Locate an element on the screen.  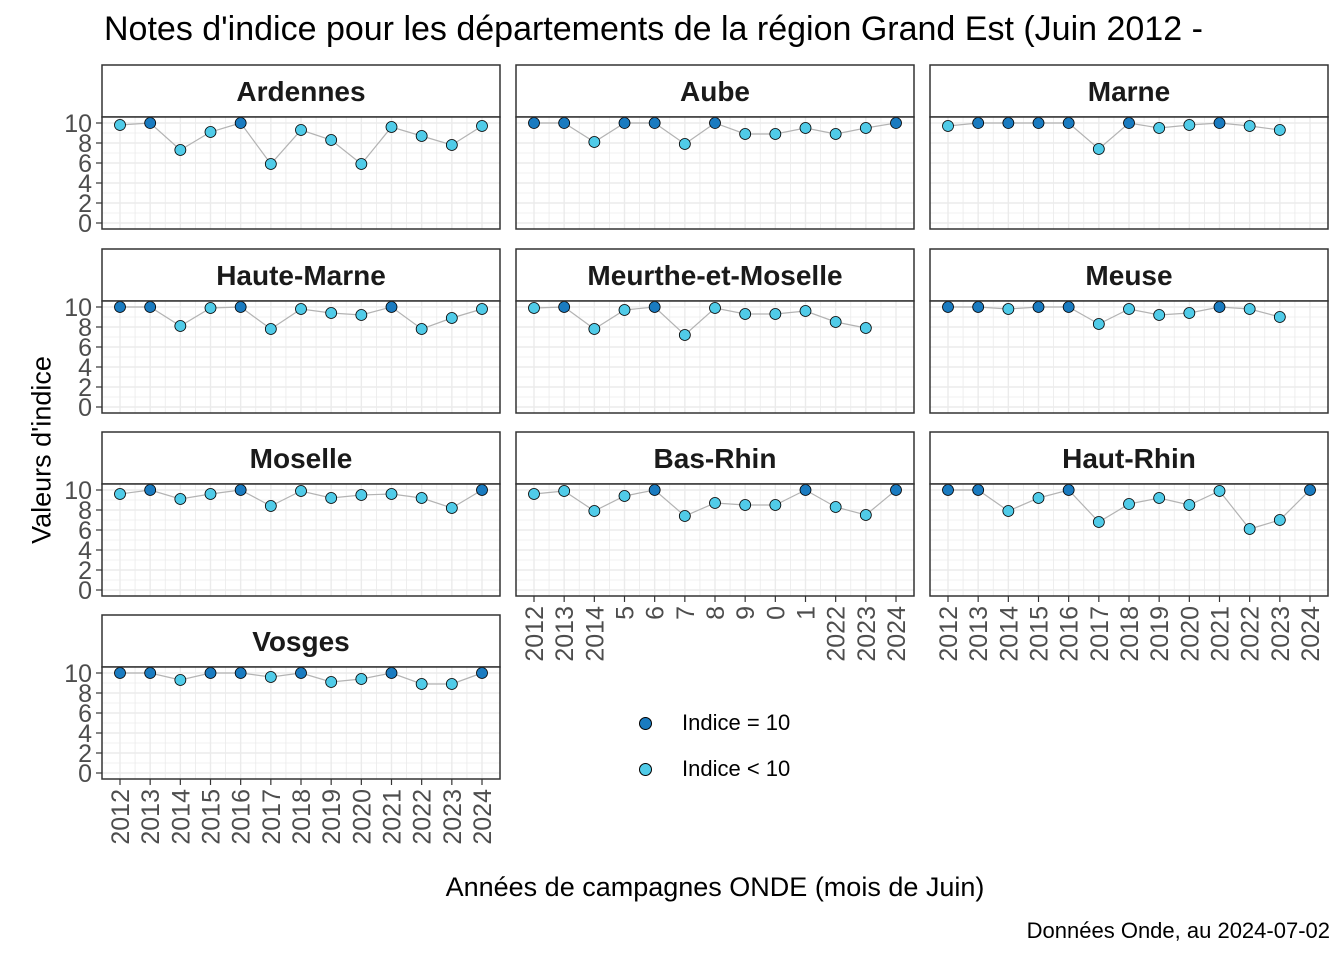
panel-strip-label: Moselle is located at coordinates (301, 458).